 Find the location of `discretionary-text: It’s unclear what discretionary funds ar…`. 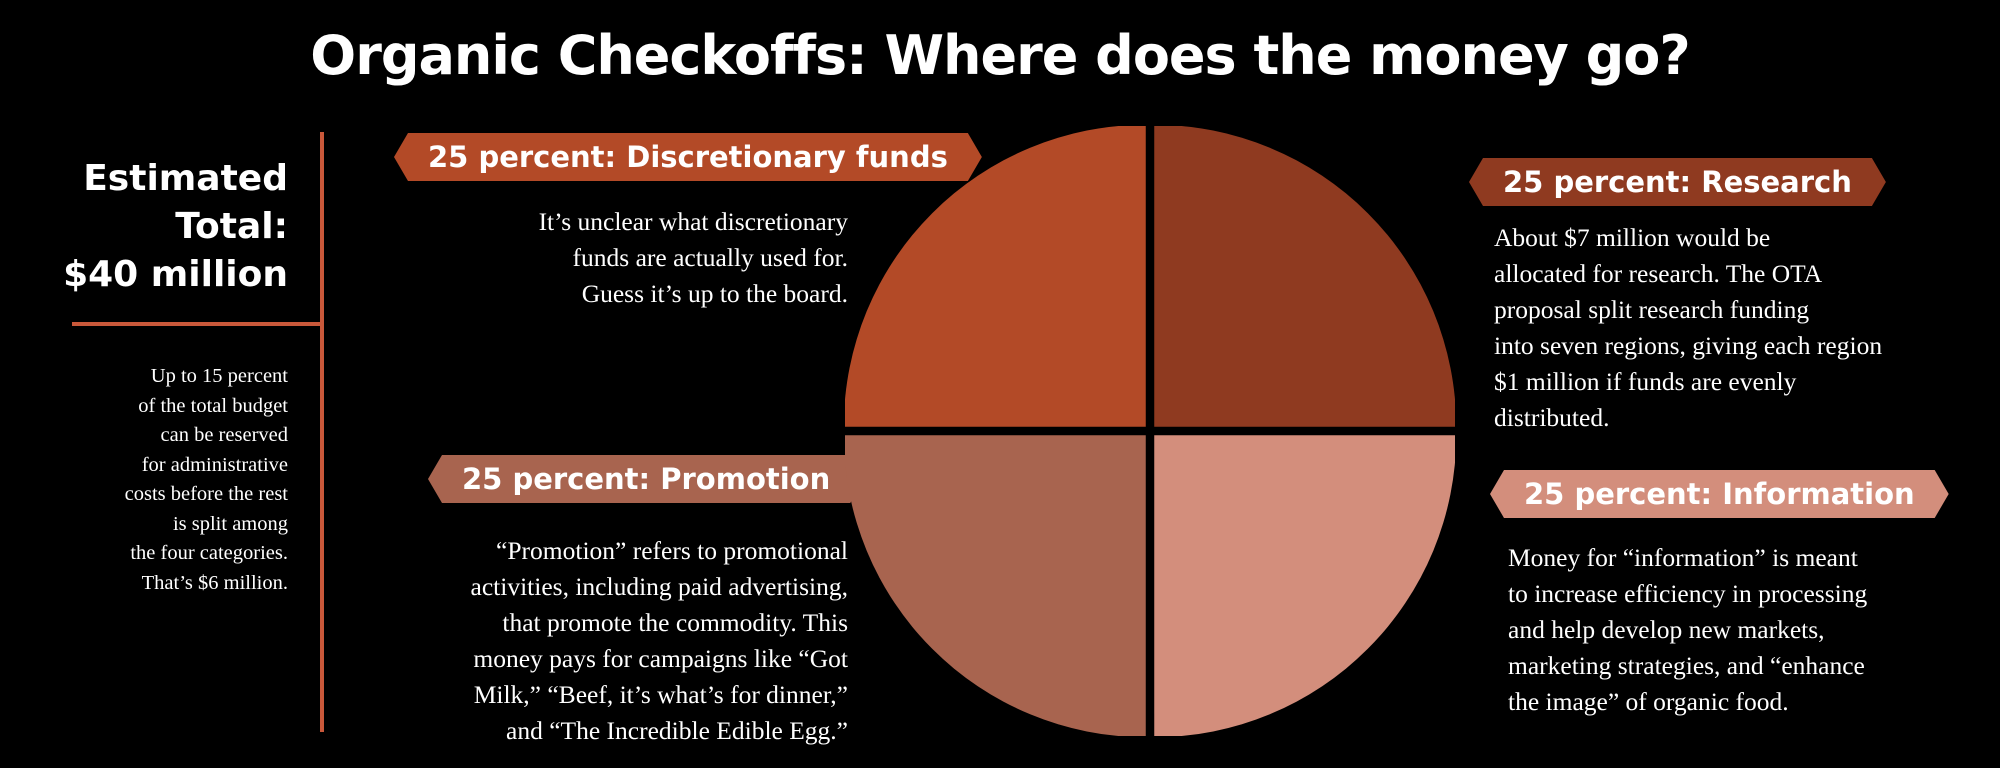

discretionary-text: It’s unclear what discretionary funds ar… is located at coordinates (693, 258).